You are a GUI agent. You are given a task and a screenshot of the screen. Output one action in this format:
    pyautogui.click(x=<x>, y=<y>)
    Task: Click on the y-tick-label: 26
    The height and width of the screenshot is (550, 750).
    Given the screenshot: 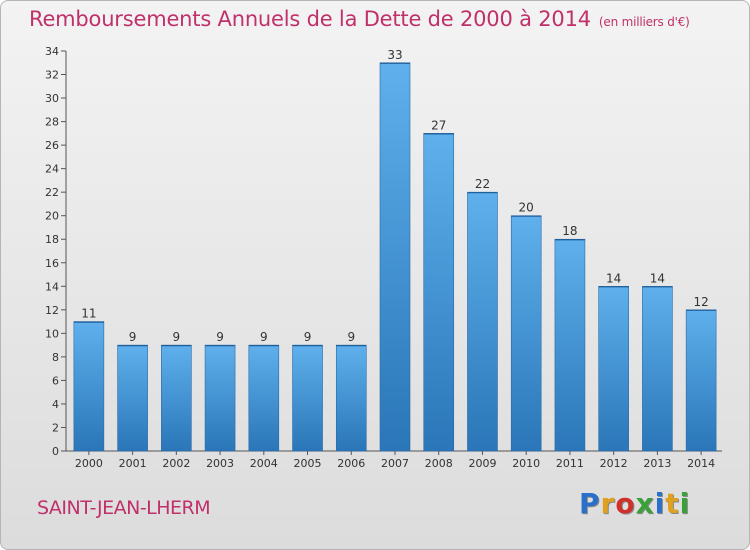 What is the action you would take?
    pyautogui.click(x=52, y=145)
    